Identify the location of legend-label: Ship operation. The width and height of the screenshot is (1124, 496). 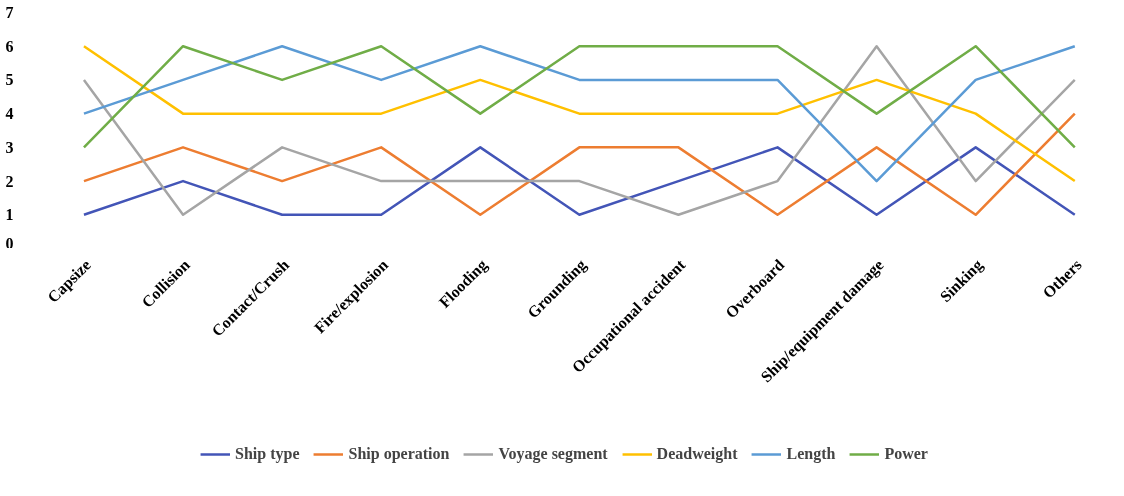
(399, 454).